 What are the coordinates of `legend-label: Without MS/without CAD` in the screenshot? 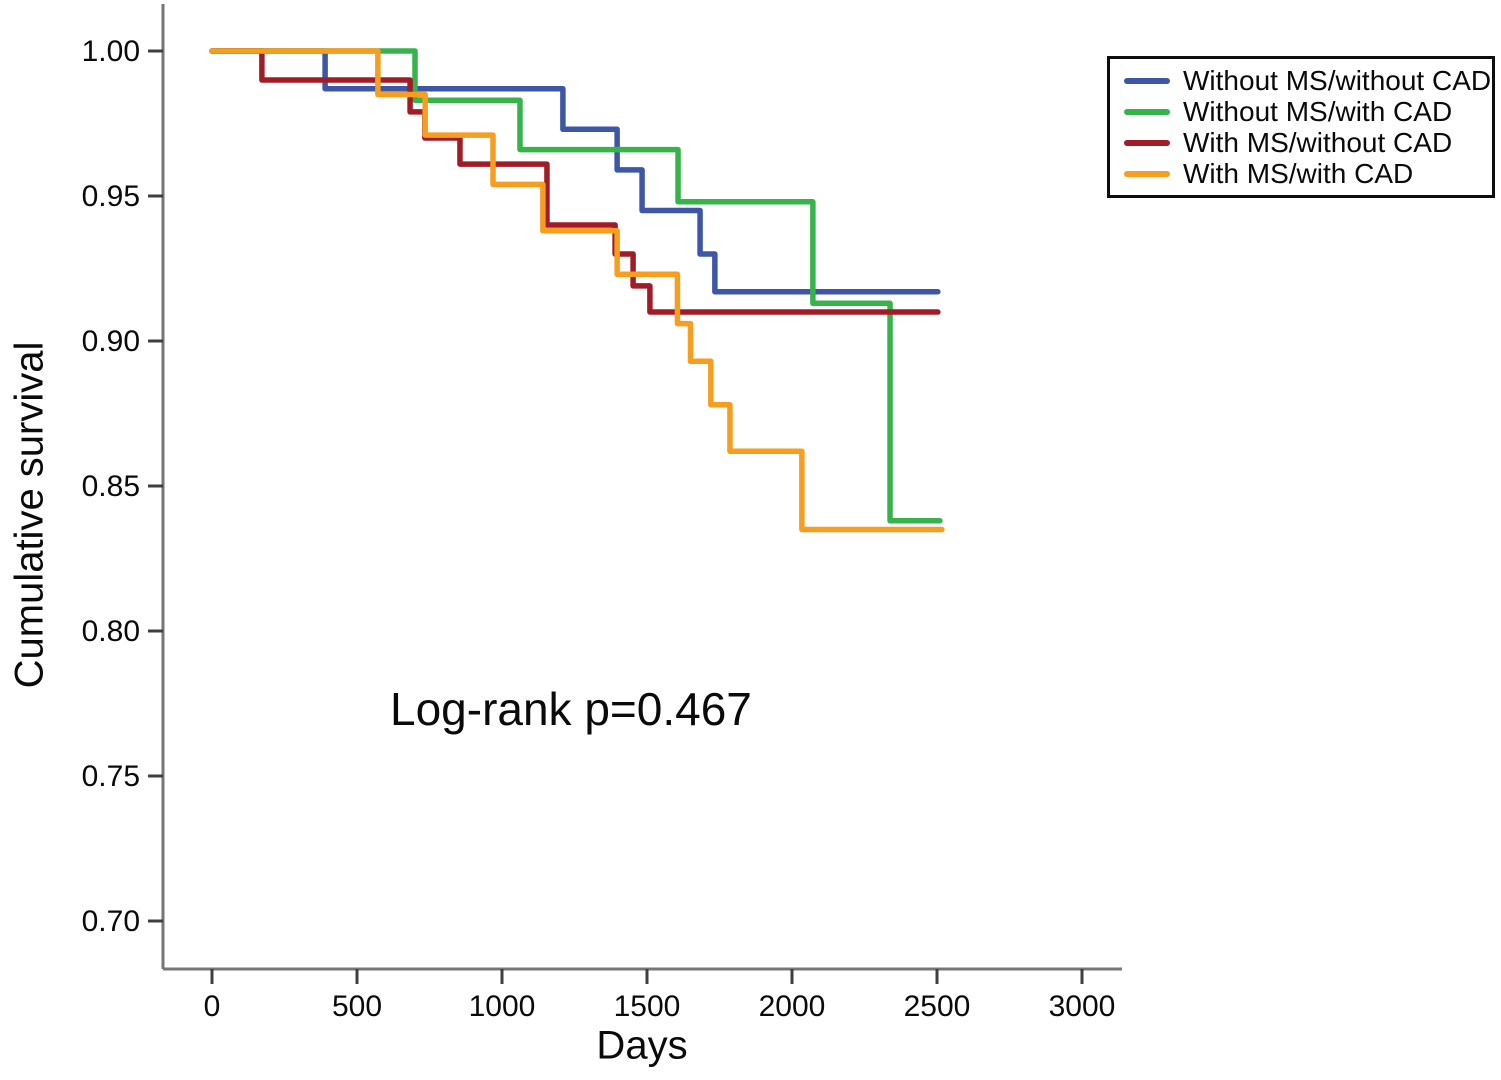 It's located at (1337, 80).